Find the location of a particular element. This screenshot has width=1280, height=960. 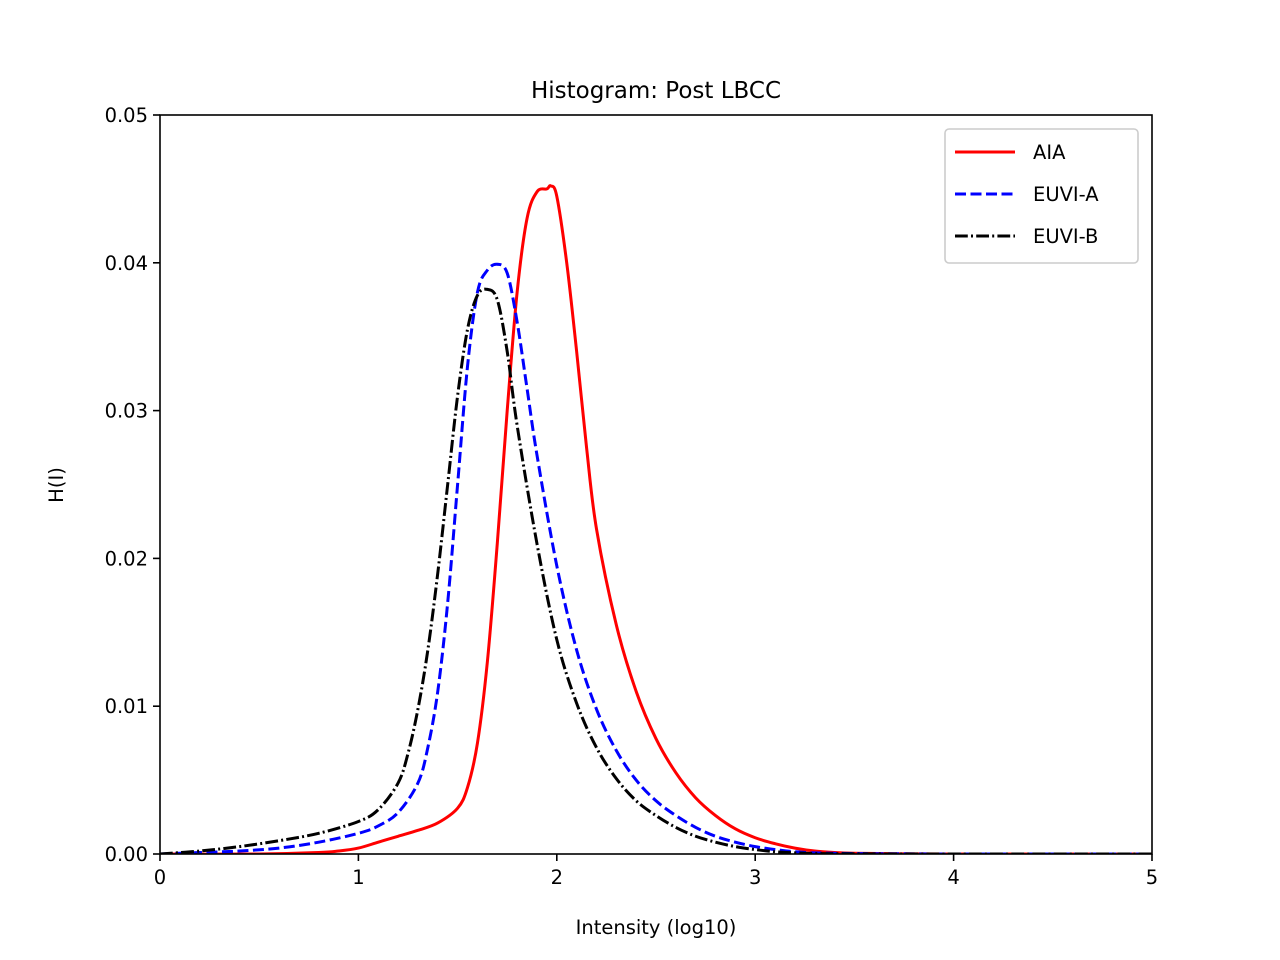

y-tick-label: 0.02 is located at coordinates (126, 558).